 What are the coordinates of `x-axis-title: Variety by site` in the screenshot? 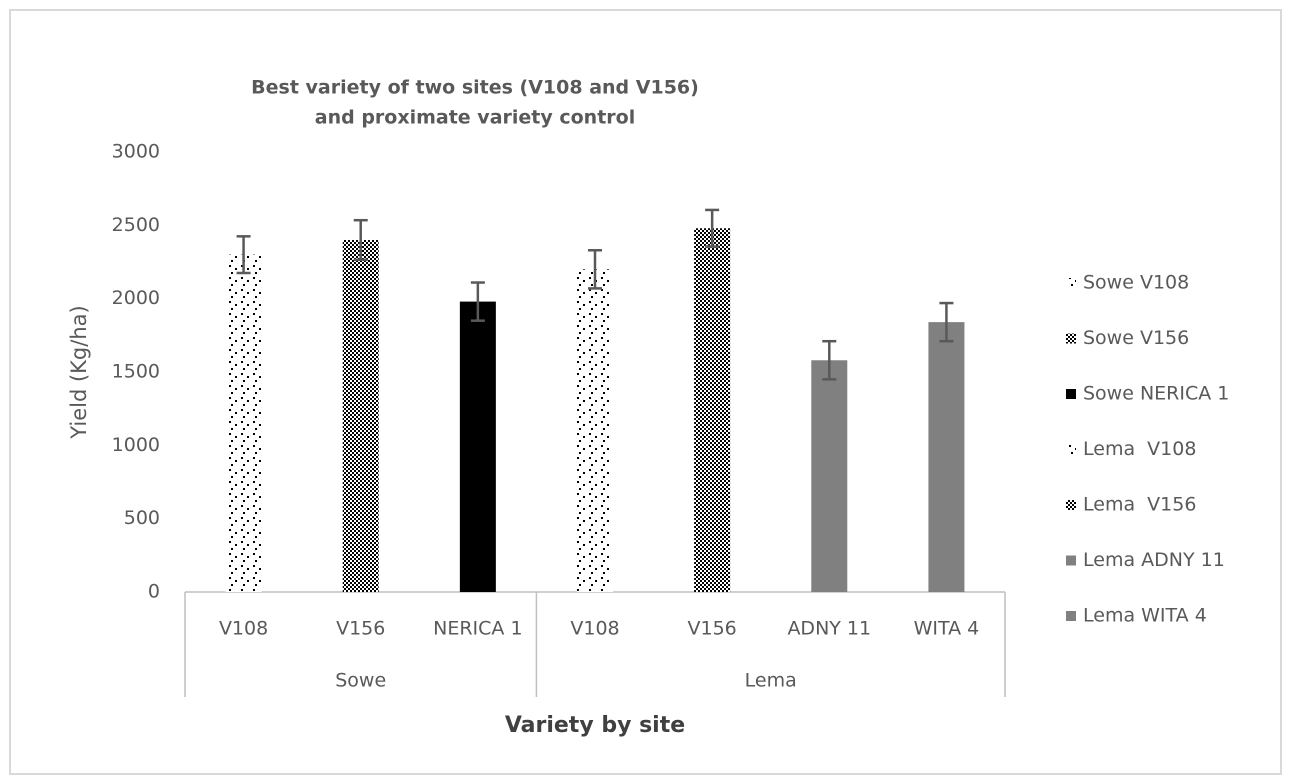 It's located at (595, 725).